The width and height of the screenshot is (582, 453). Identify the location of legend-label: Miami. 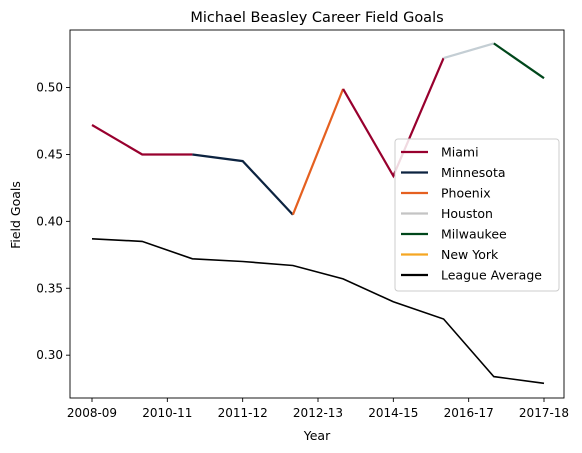
(460, 152).